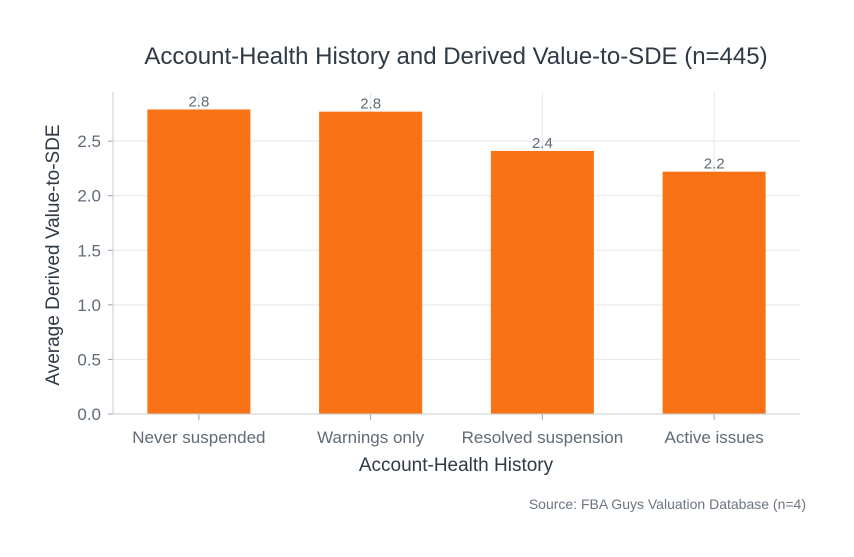 The height and width of the screenshot is (557, 854). What do you see at coordinates (371, 437) in the screenshot?
I see `x-tick-label: Warnings only` at bounding box center [371, 437].